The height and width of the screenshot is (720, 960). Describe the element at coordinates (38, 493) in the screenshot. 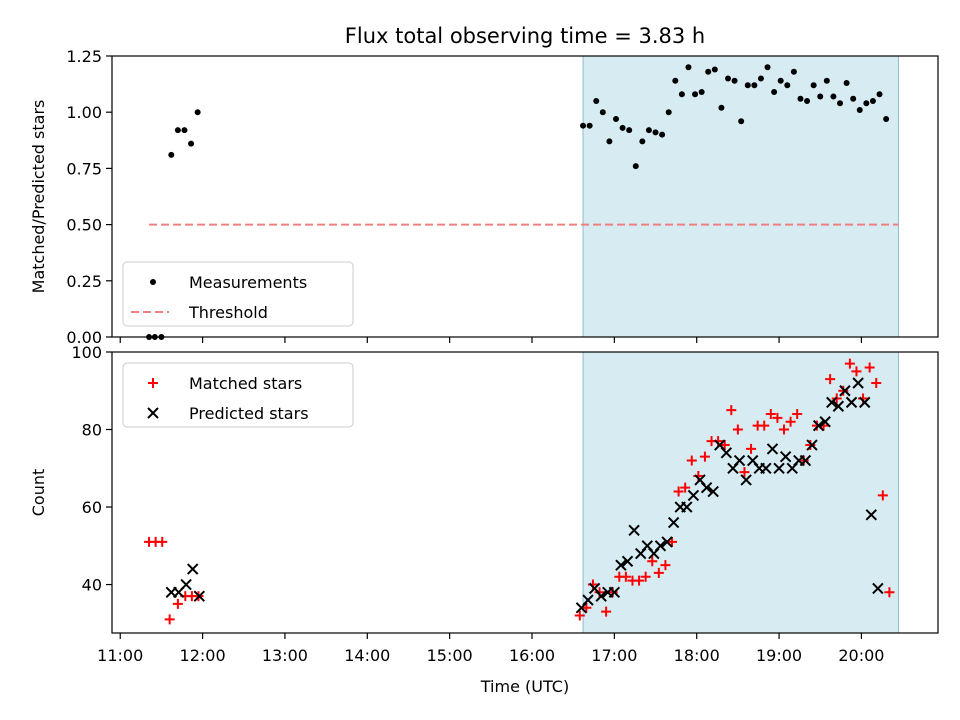

I see `y-axis-label: Count` at that location.